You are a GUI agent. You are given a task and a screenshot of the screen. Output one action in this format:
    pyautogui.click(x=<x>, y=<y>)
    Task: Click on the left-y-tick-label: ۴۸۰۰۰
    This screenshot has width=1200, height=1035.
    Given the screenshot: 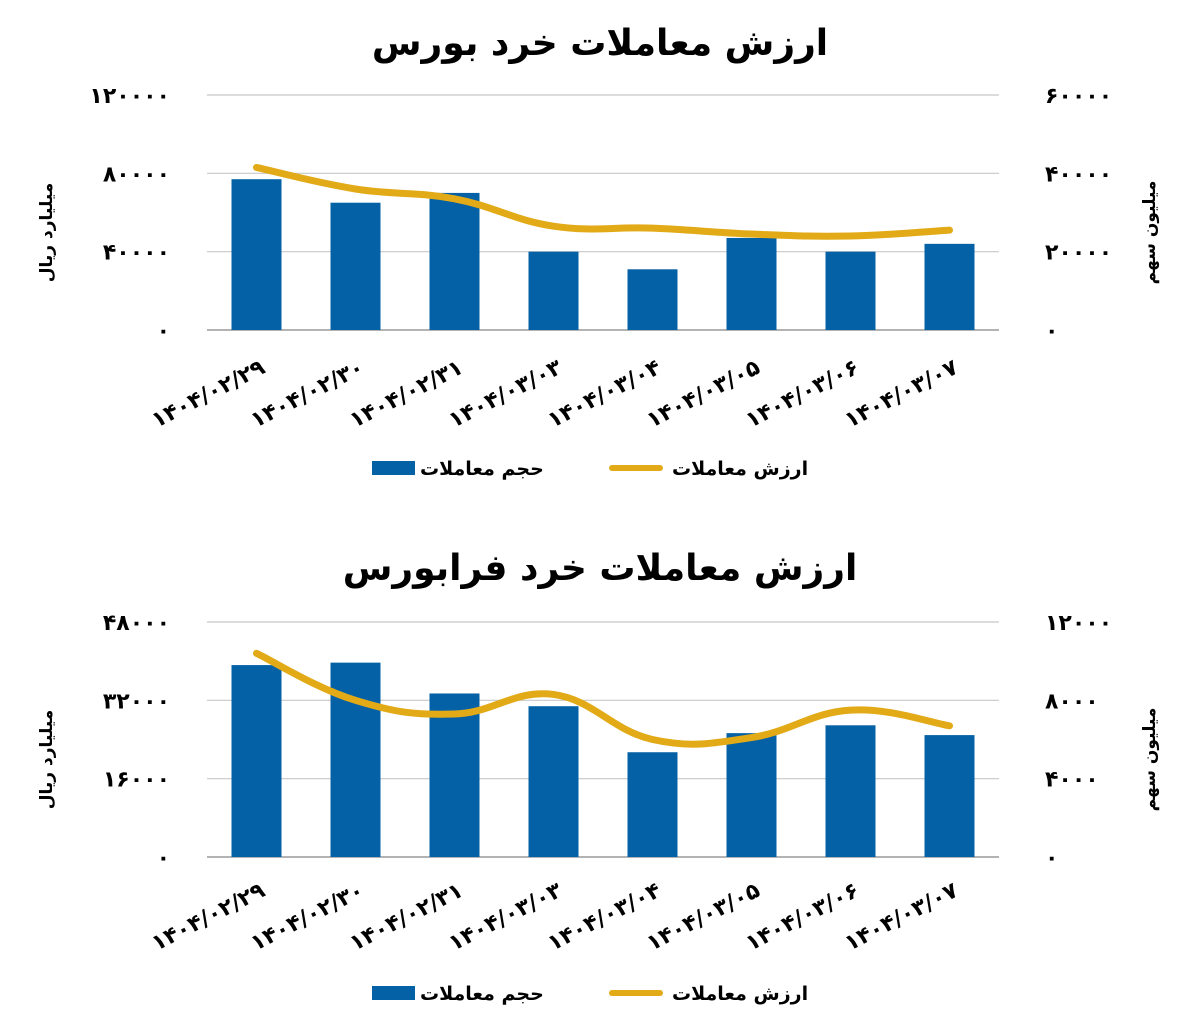 What is the action you would take?
    pyautogui.click(x=136, y=623)
    